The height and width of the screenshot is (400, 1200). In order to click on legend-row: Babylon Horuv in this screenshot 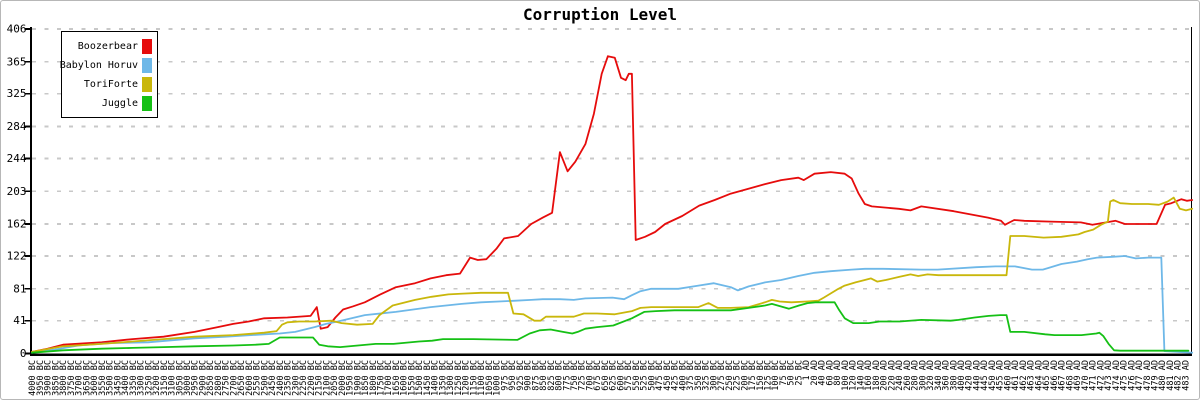, I will do `click(106, 65)`.